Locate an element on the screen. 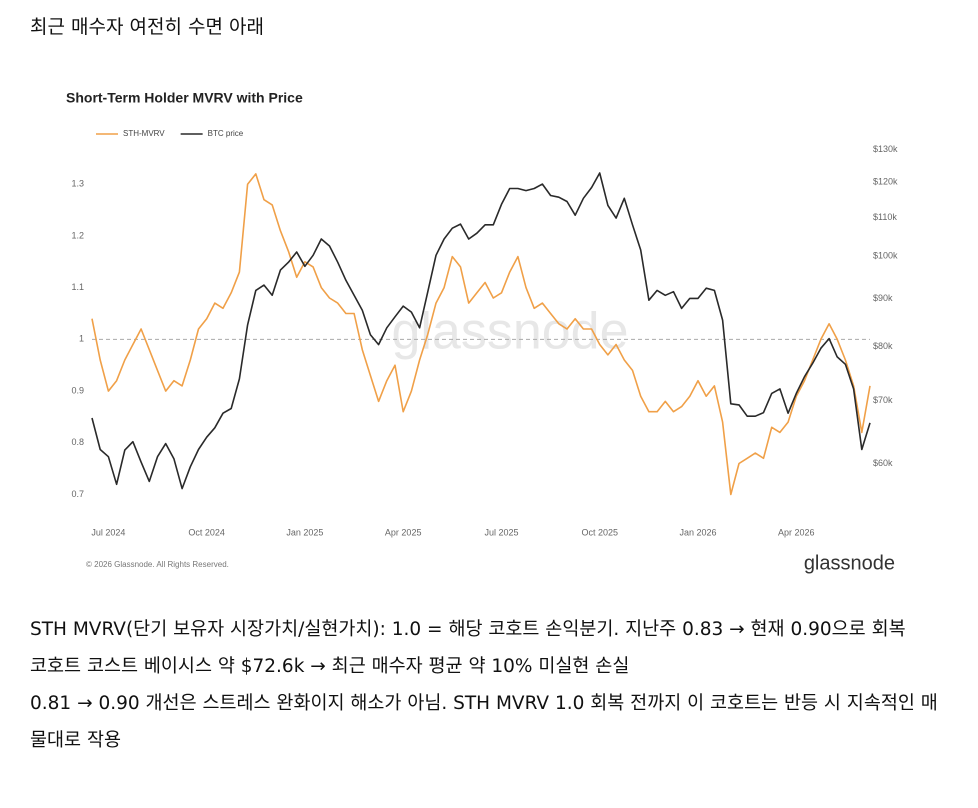 This screenshot has height=808, width=978. y-tick-label: 0.9 is located at coordinates (77, 390).